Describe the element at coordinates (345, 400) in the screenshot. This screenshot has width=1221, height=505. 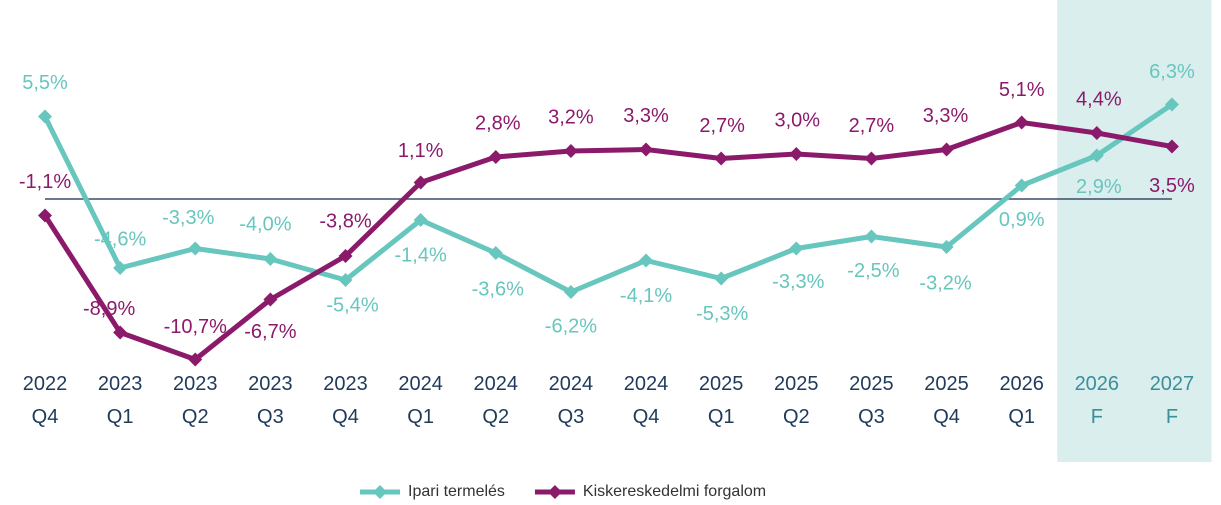
I see `x-tick-label: 2023 Q4` at that location.